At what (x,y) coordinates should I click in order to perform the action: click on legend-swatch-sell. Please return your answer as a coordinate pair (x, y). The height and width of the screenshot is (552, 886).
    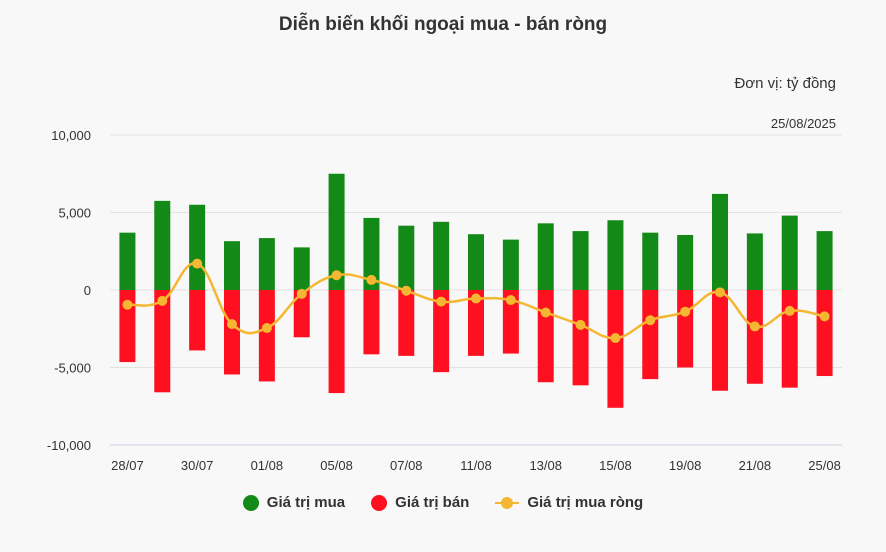
    Looking at the image, I should click on (379, 502).